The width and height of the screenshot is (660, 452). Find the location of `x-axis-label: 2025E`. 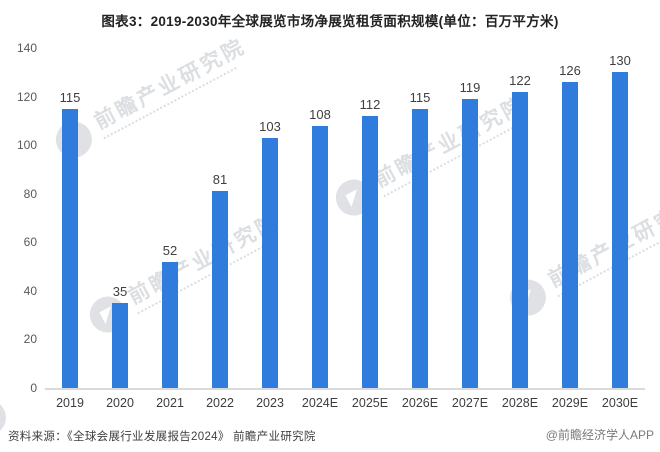

x-axis-label: 2025E is located at coordinates (370, 403).